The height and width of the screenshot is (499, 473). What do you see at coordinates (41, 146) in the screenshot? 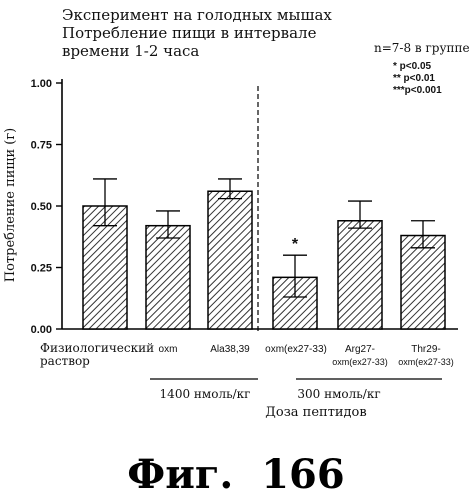
I see `y-tick-label: 0.75` at bounding box center [41, 146].